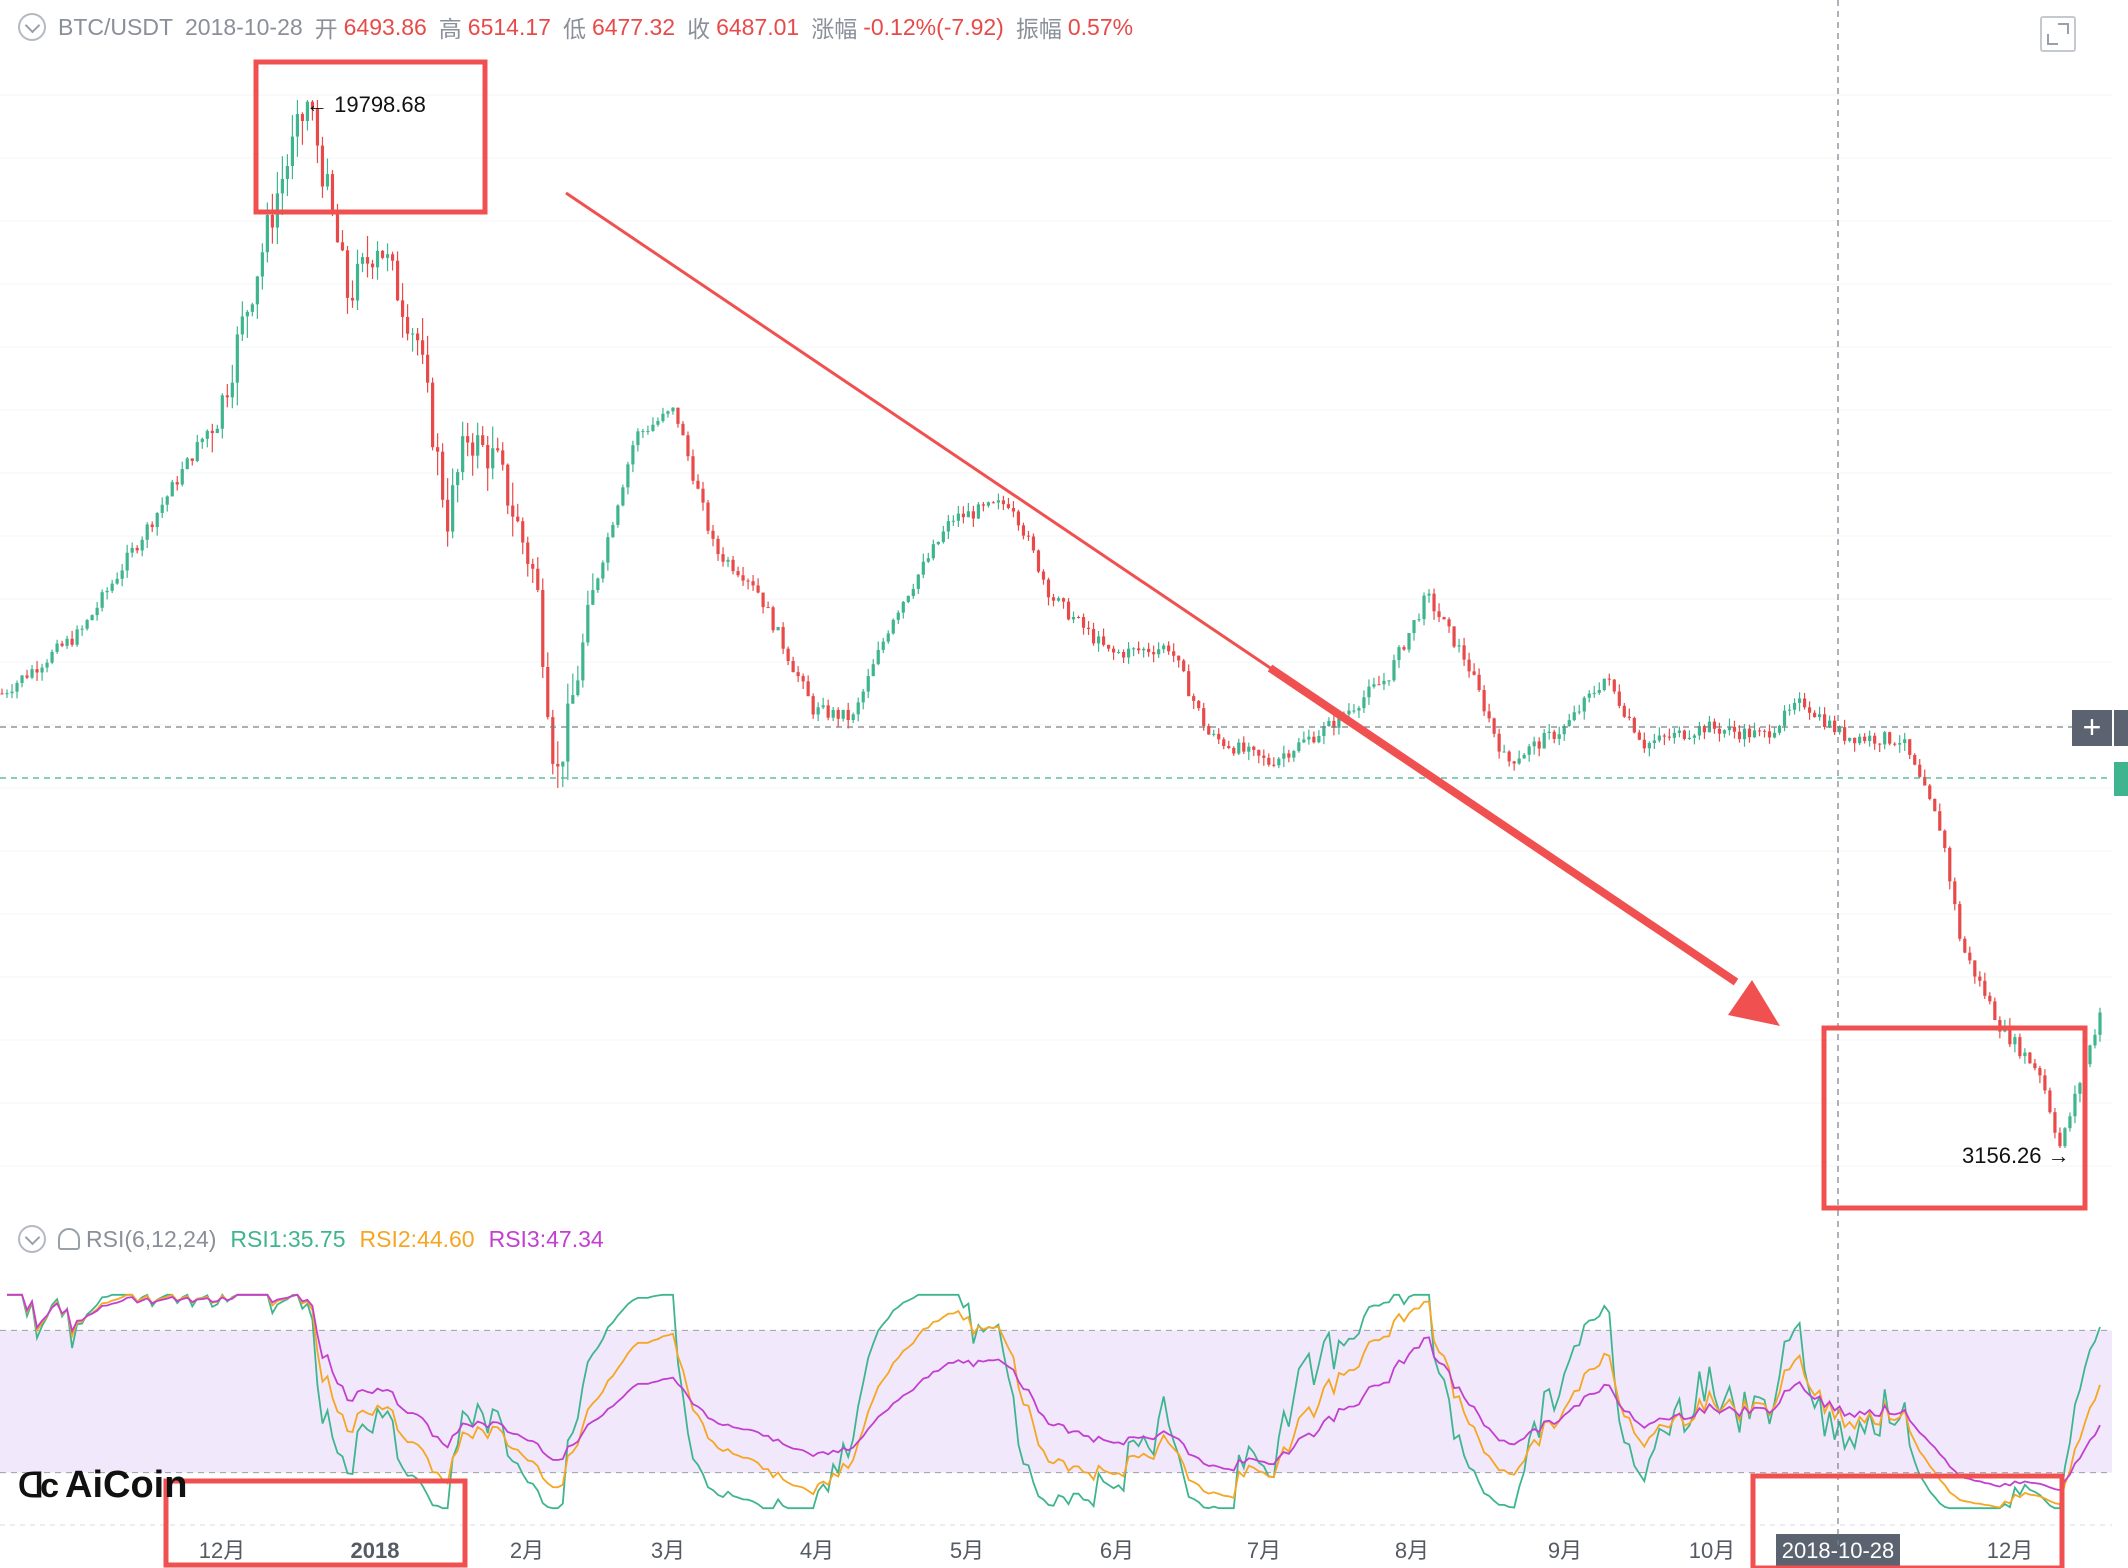 The height and width of the screenshot is (1568, 2128). What do you see at coordinates (817, 1550) in the screenshot?
I see `x-tick-label: 4月` at bounding box center [817, 1550].